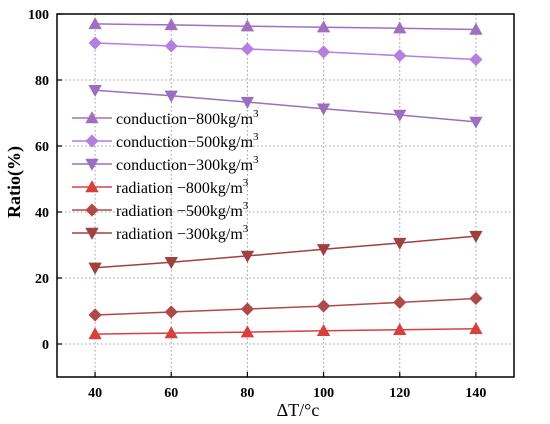 This screenshot has width=550, height=424. What do you see at coordinates (182, 210) in the screenshot?
I see `legend-label: radiation −500kg/m3` at bounding box center [182, 210].